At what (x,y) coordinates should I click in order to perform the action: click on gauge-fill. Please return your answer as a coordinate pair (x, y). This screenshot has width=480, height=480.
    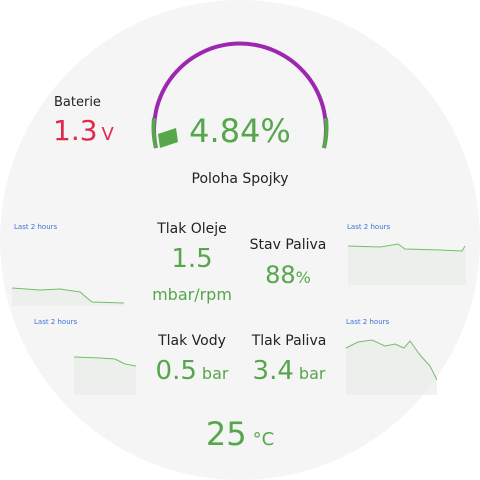
    Looking at the image, I should click on (168, 138).